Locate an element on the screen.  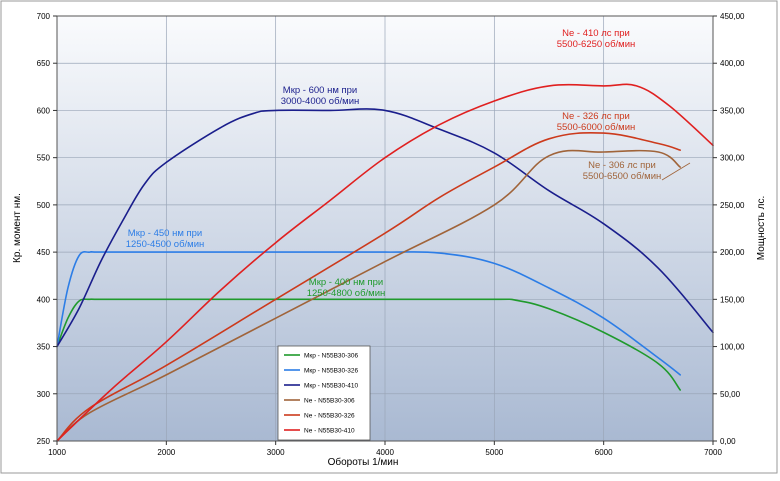
x-tick-label: 7000 is located at coordinates (713, 452).